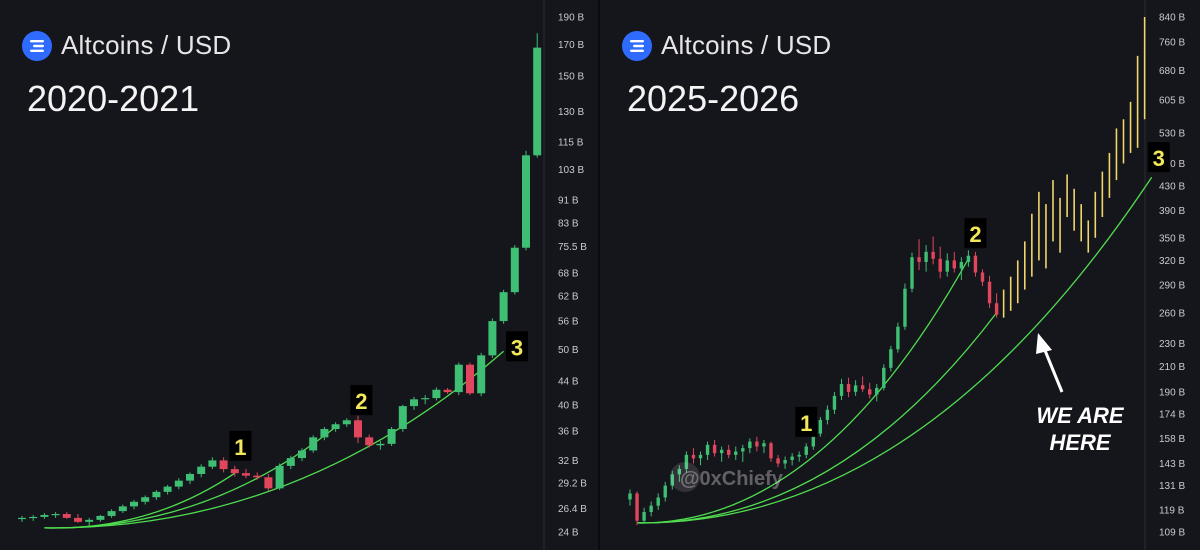 This screenshot has height=550, width=1200. I want to click on watermark-handle: @0xChiefy, so click(731, 479).